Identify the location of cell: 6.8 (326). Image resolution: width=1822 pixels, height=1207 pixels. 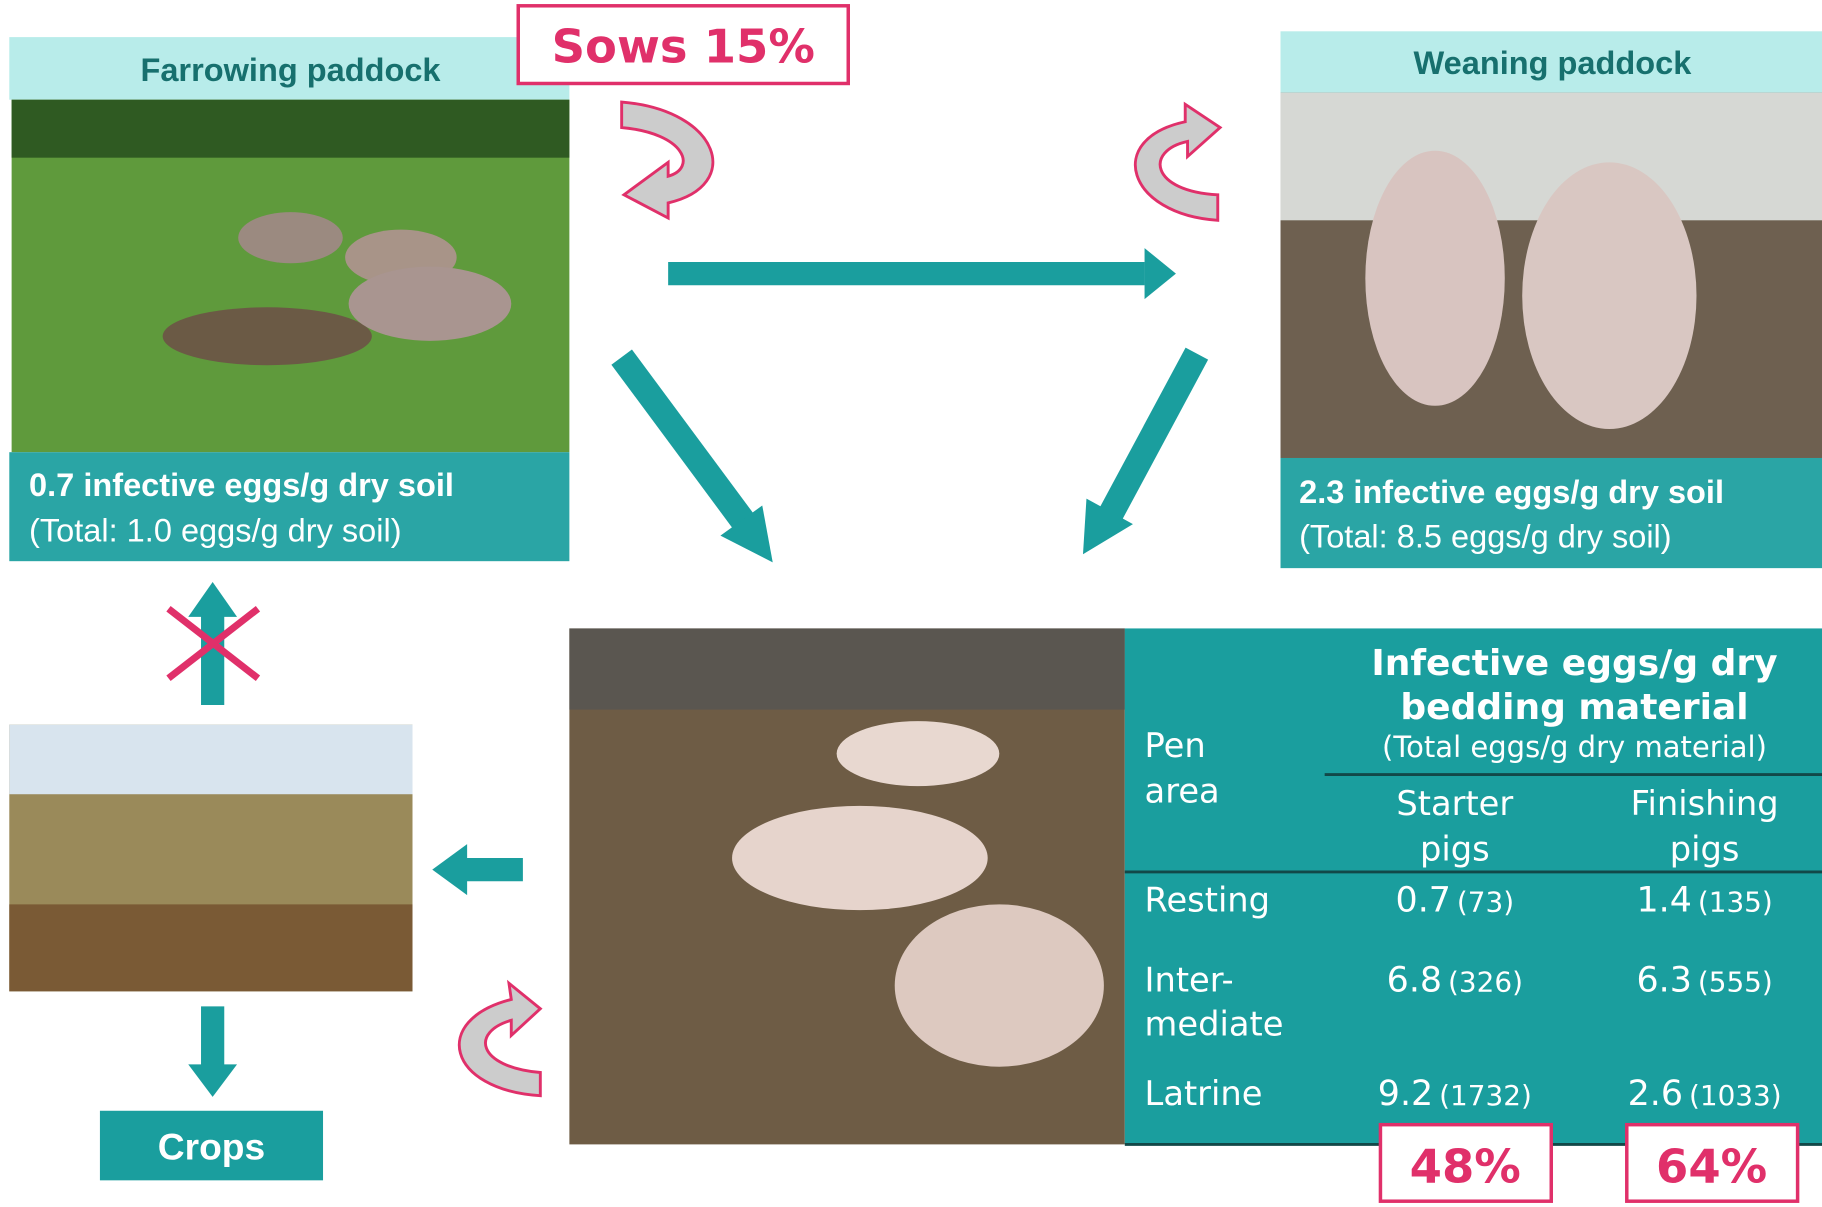
(1455, 980).